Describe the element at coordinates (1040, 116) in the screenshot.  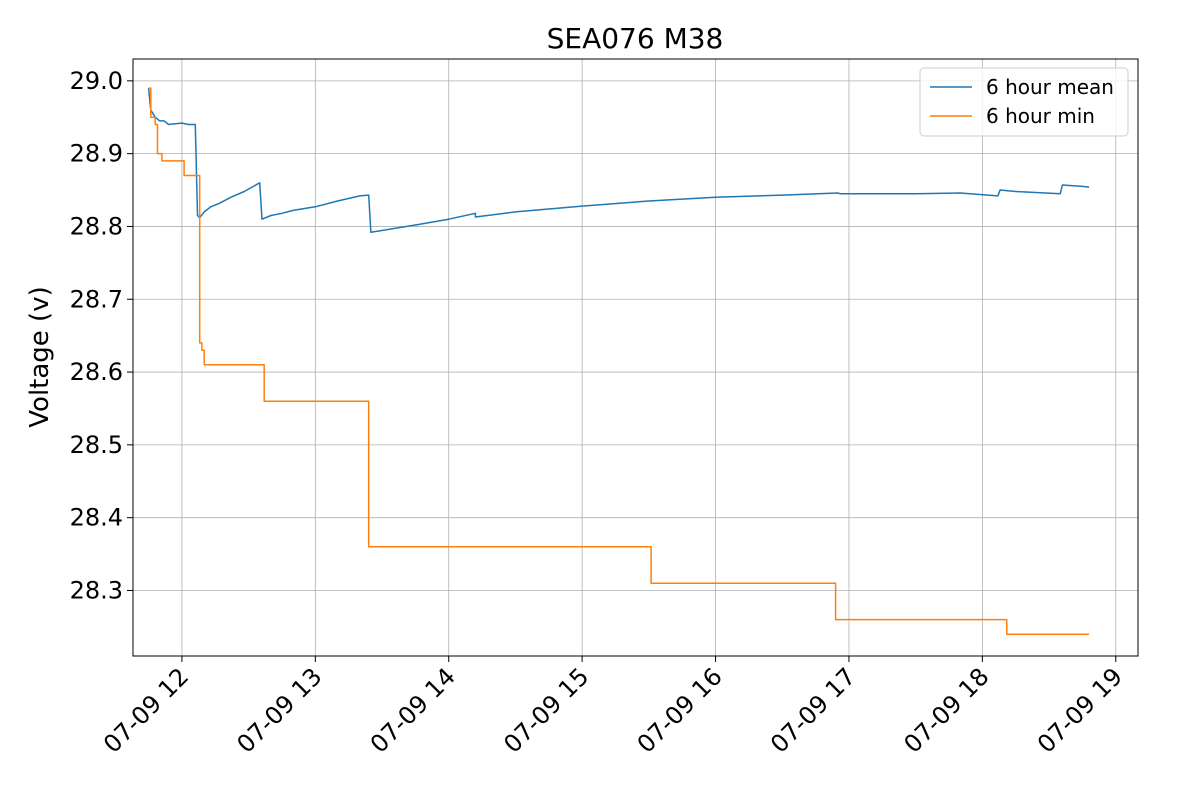
I see `legend-label-min: 6 hour min` at that location.